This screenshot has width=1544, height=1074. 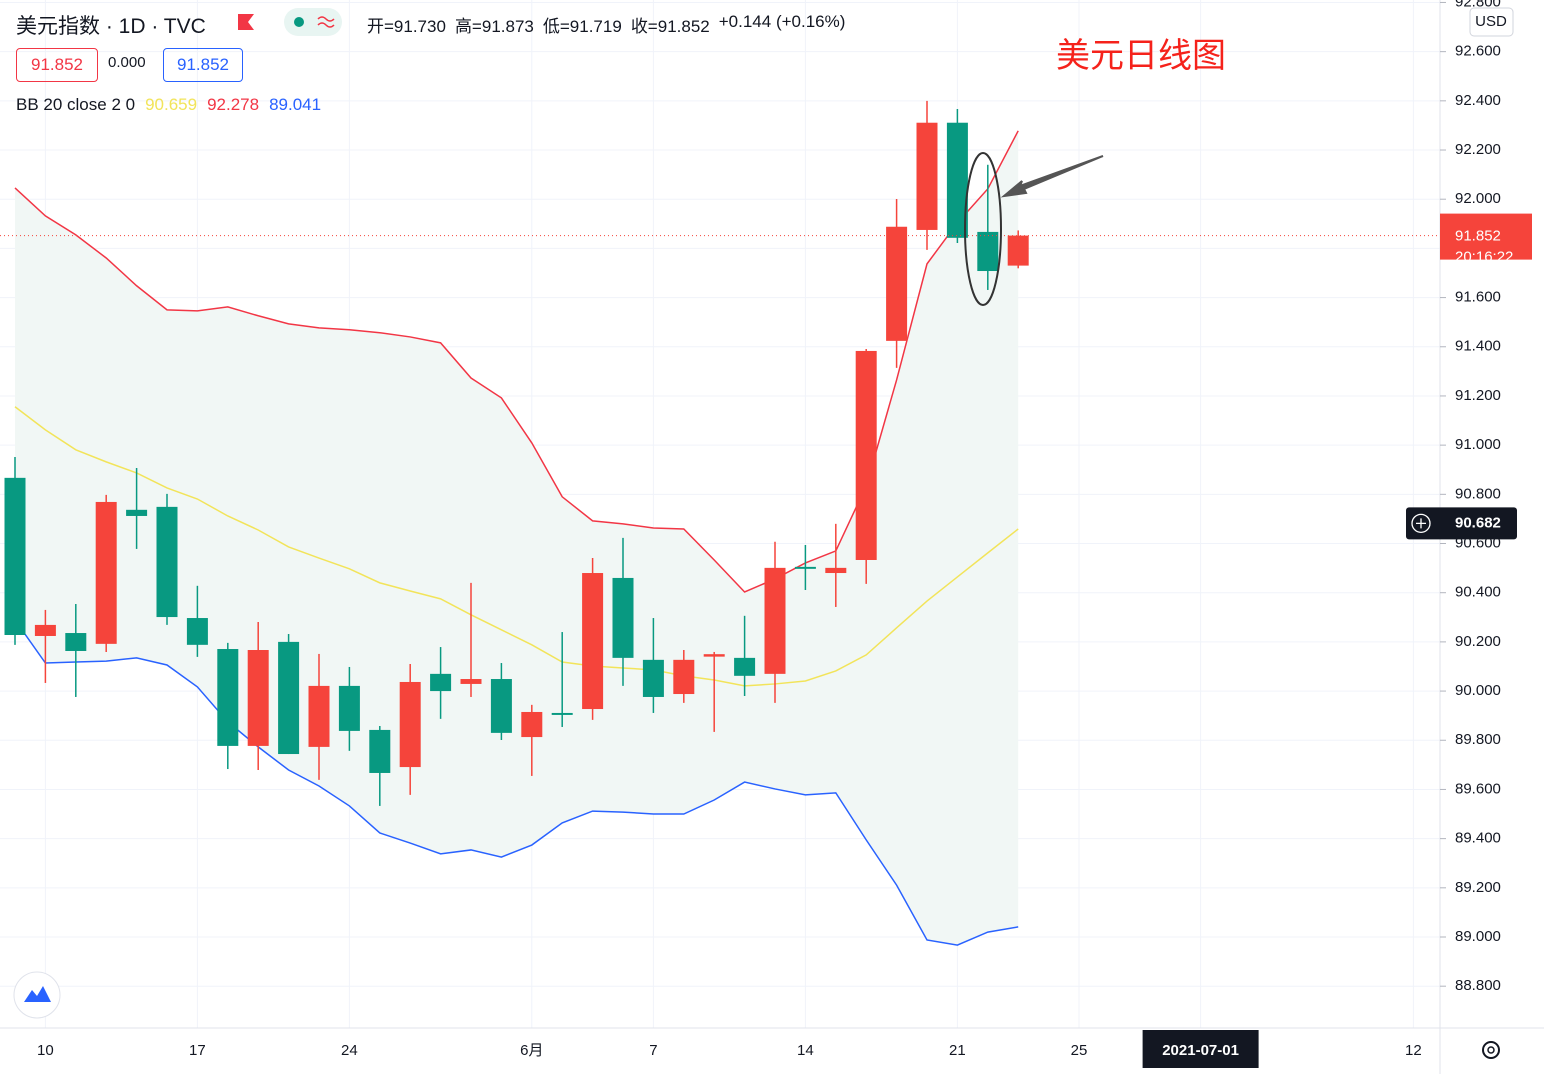 What do you see at coordinates (1478, 346) in the screenshot?
I see `y-tick-label: 91.400` at bounding box center [1478, 346].